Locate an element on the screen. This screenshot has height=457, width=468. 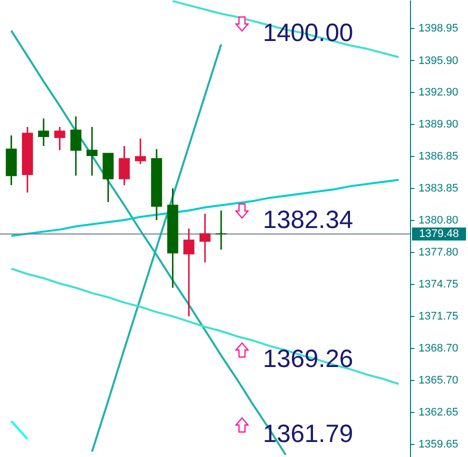
y-tick-label: 1365.70 is located at coordinates (438, 380).